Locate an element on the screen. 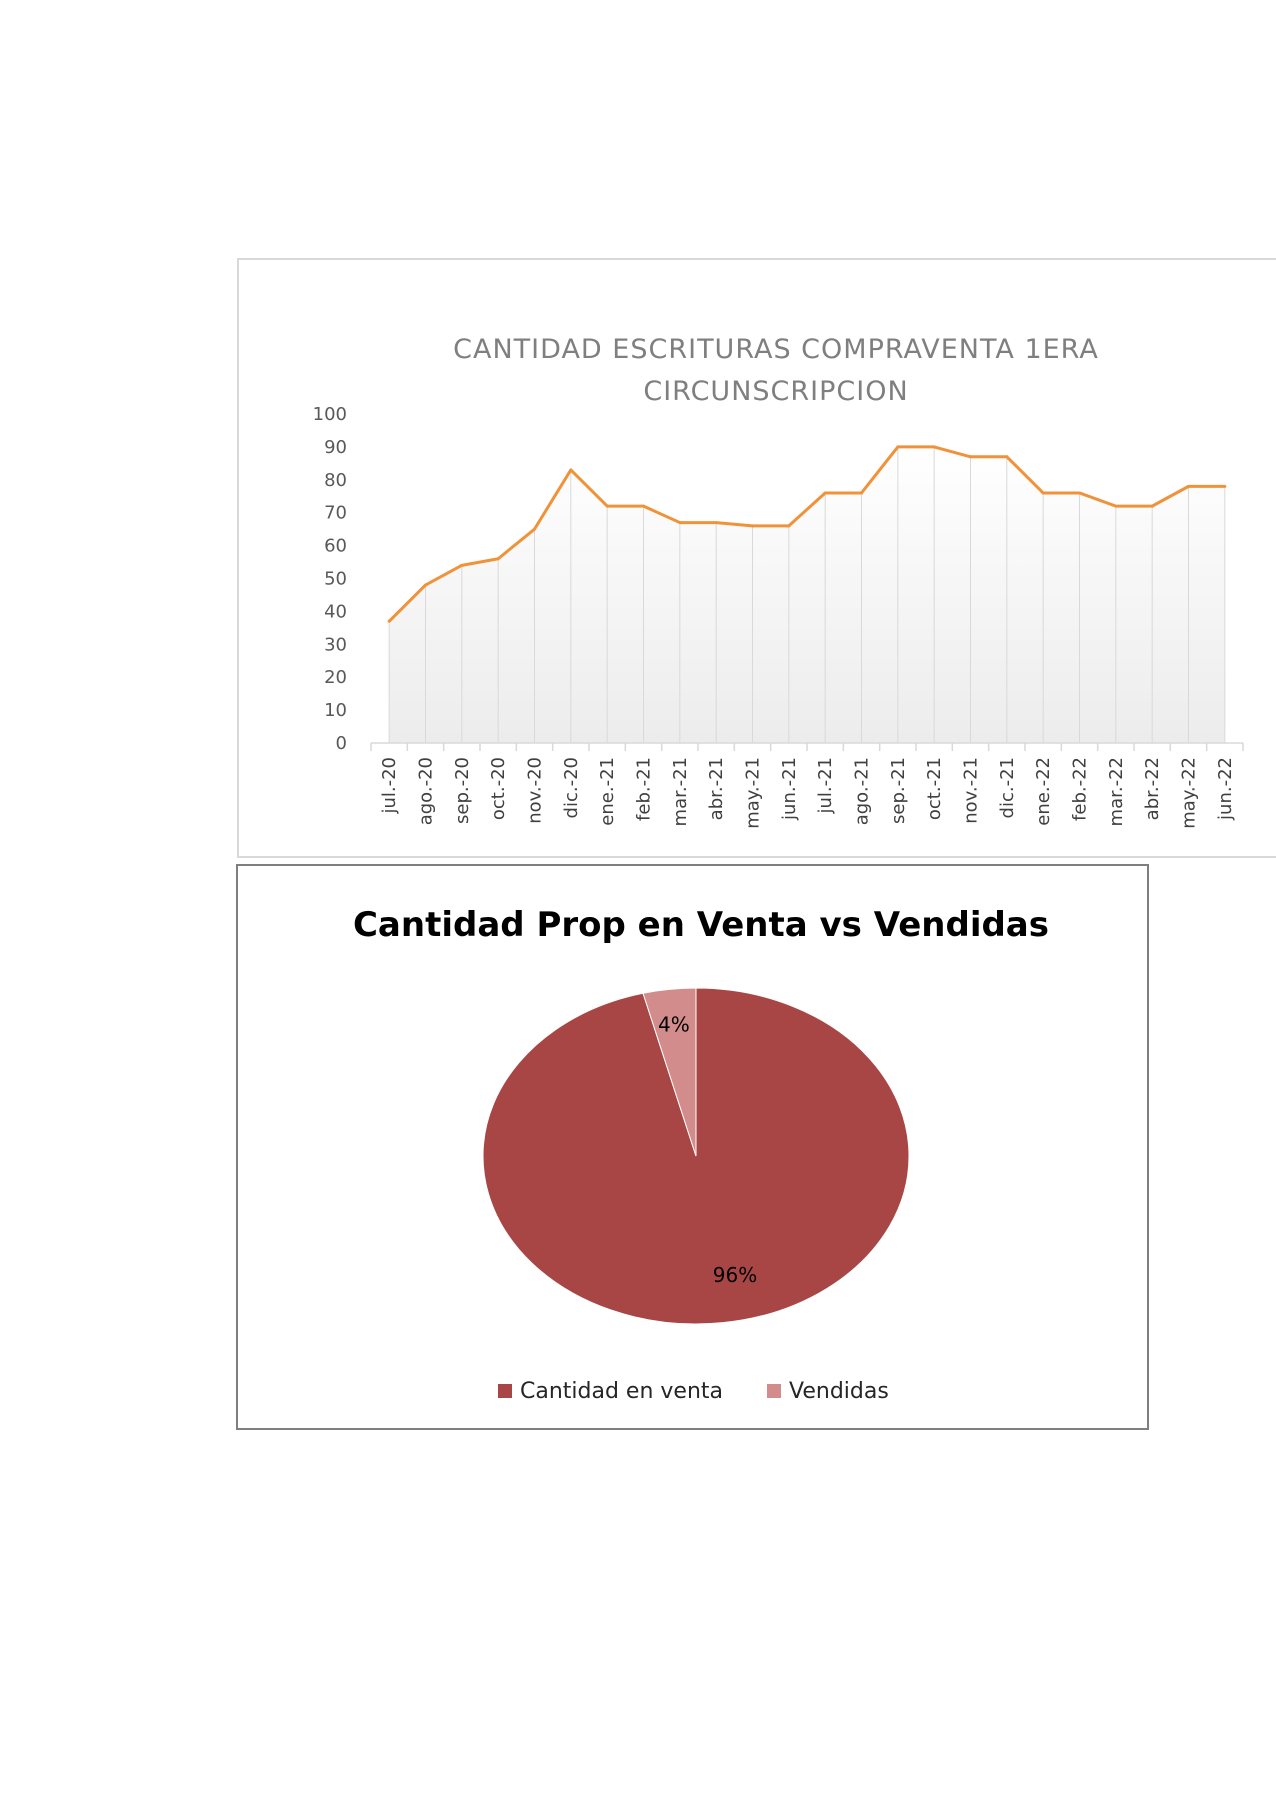 This screenshot has width=1276, height=1803. line-chart-title-line-1: CANTIDAD ESCRITURAS COMPRAVENTA 1ERA is located at coordinates (776, 349).